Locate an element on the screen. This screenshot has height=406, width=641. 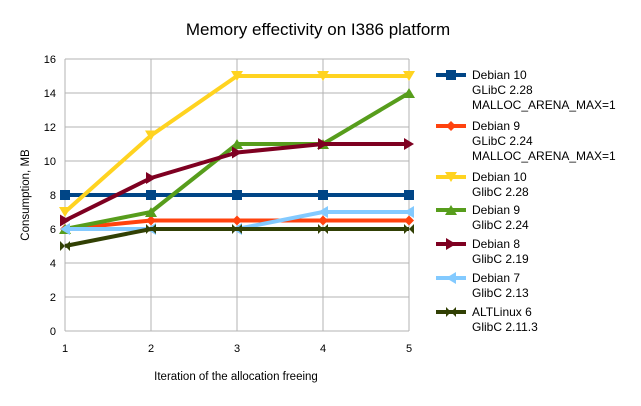
legend-label: Debian 7 is located at coordinates (496, 278).